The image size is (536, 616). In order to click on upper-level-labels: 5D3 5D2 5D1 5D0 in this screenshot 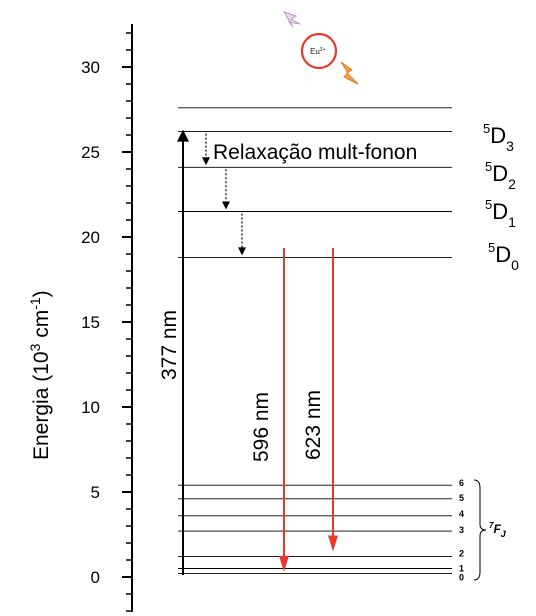, I will do `click(501, 197)`.